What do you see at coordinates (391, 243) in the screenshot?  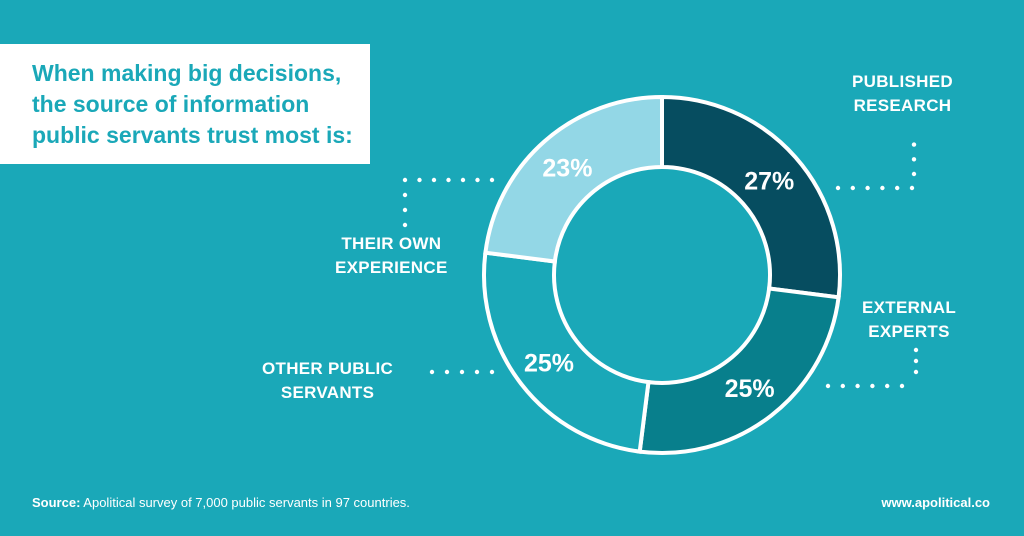 I see `label-their-own-experience-line-1: THEIR OWN` at bounding box center [391, 243].